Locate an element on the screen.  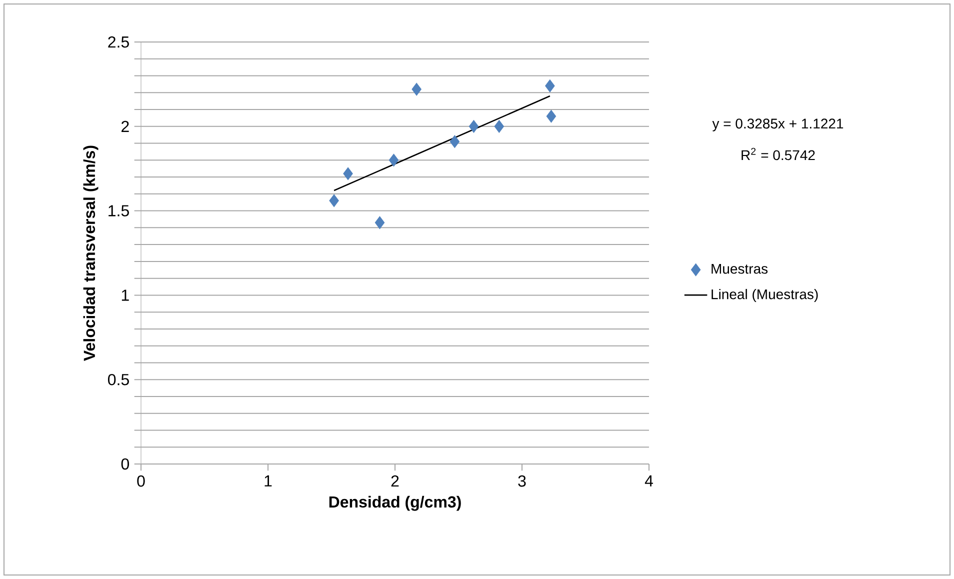
legend-label: Muestras is located at coordinates (740, 269).